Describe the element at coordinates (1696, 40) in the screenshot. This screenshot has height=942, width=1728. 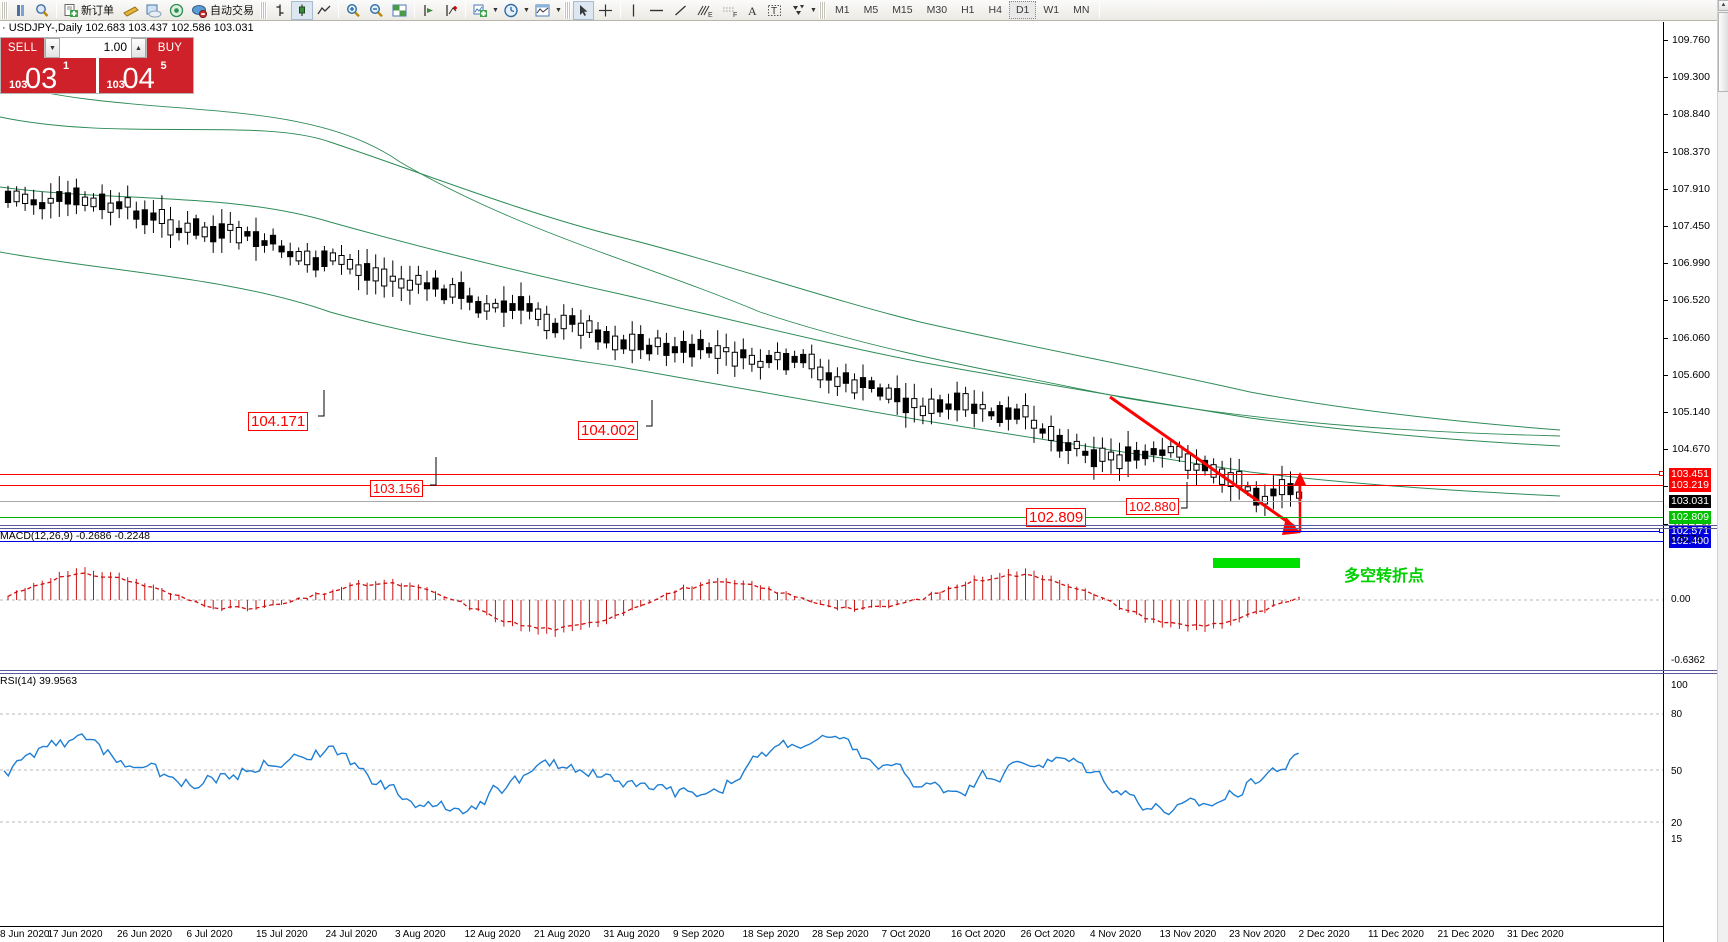
I see `price-axis-tick: 109.760` at that location.